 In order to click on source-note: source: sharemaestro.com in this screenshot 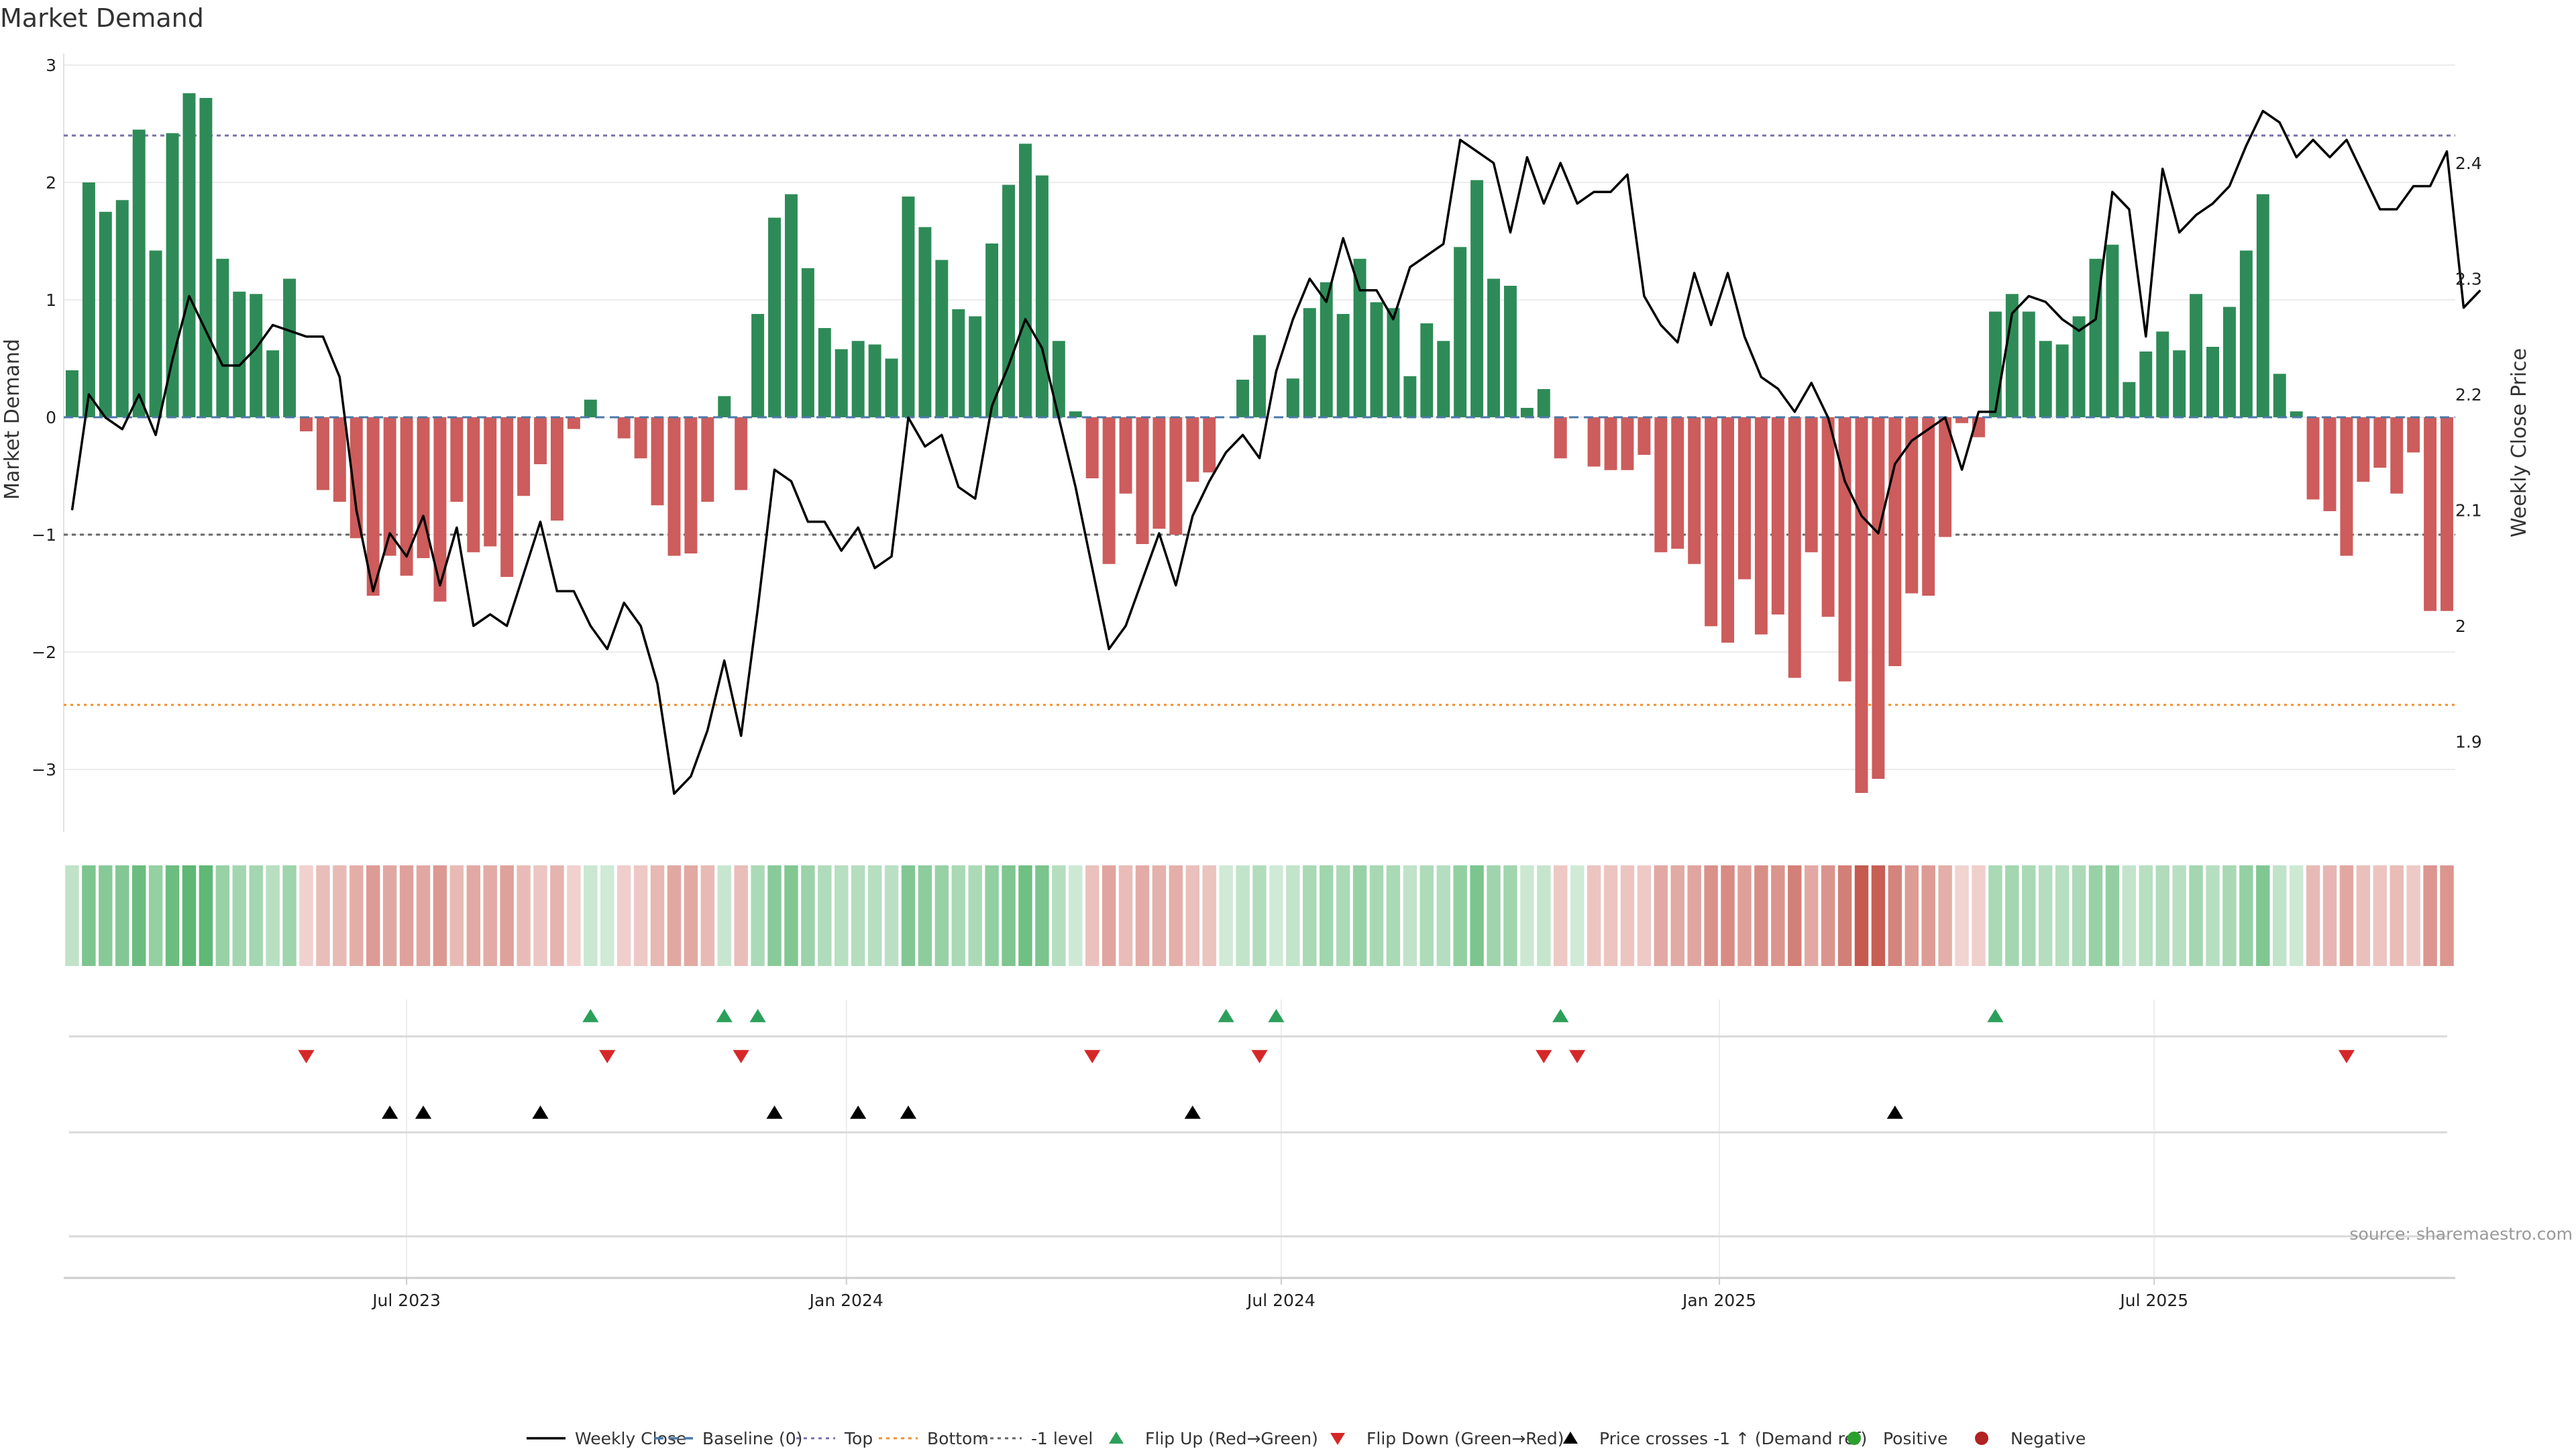, I will do `click(2461, 1234)`.